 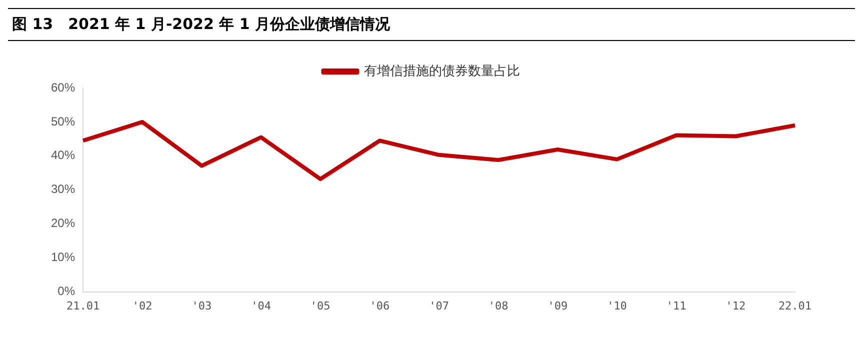 What do you see at coordinates (63, 189) in the screenshot?
I see `y-tick-label: 30%` at bounding box center [63, 189].